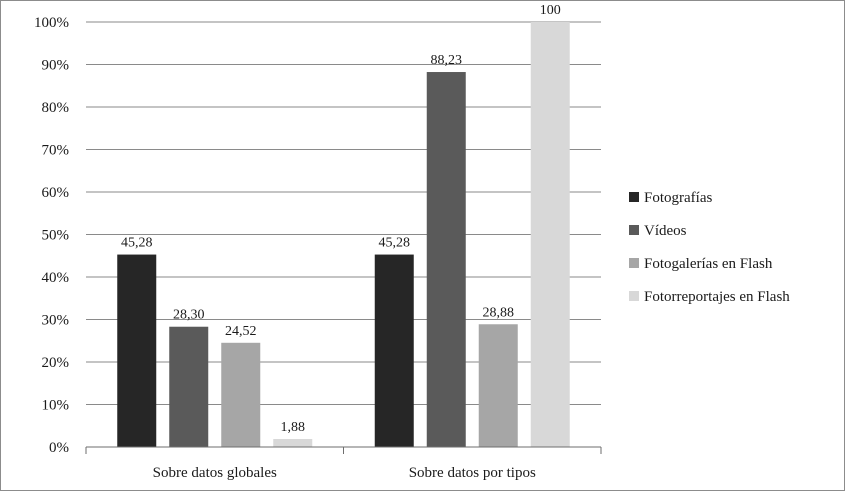 The height and width of the screenshot is (491, 845). What do you see at coordinates (56, 321) in the screenshot?
I see `y-tick-label: 30%` at bounding box center [56, 321].